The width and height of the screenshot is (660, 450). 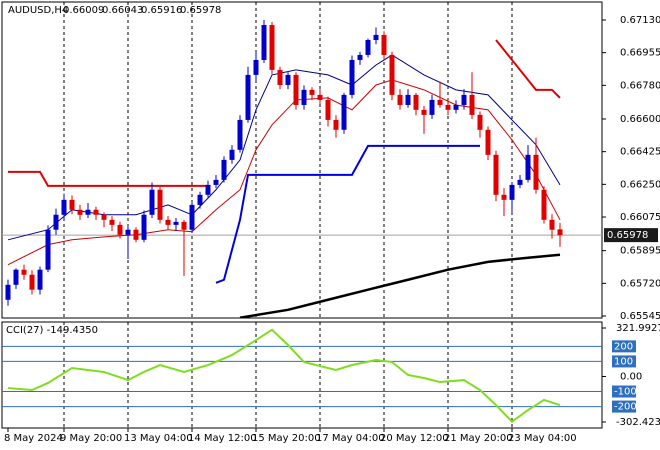 What do you see at coordinates (414, 438) in the screenshot?
I see `x-tick-label: 20 May 12:00` at bounding box center [414, 438].